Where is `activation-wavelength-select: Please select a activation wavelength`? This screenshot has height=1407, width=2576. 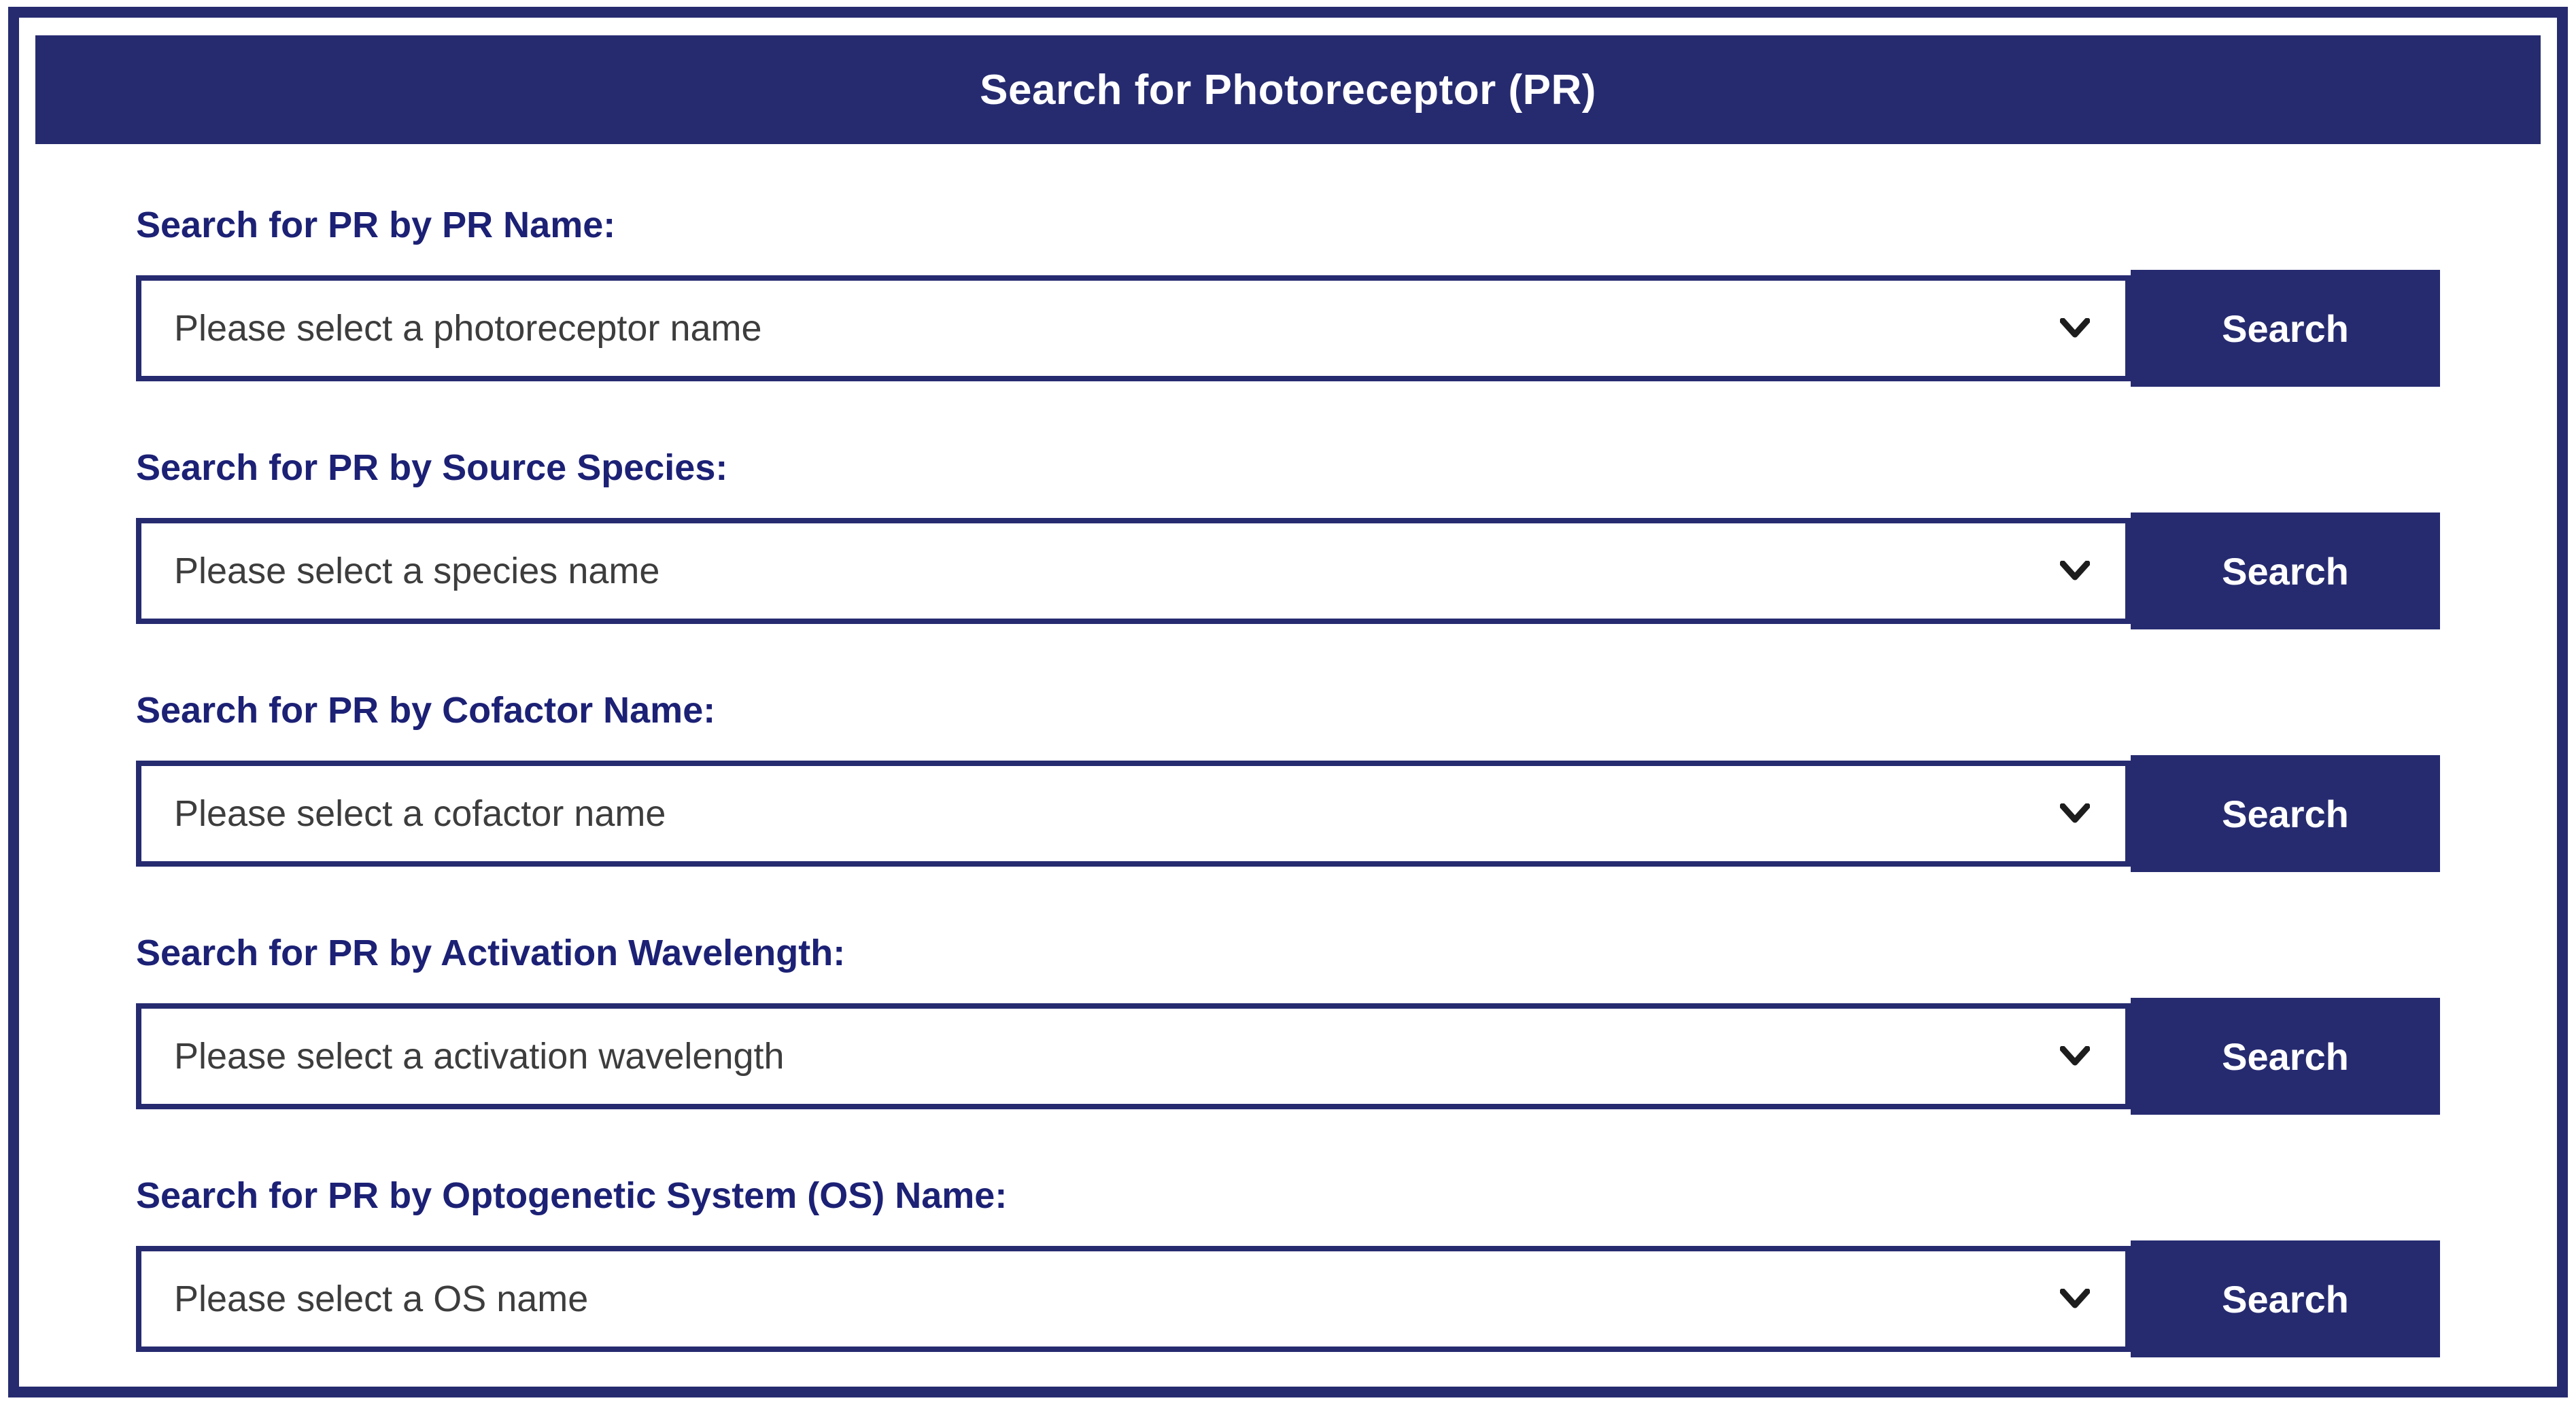
activation-wavelength-select: Please select a activation wavelength is located at coordinates (1133, 1056).